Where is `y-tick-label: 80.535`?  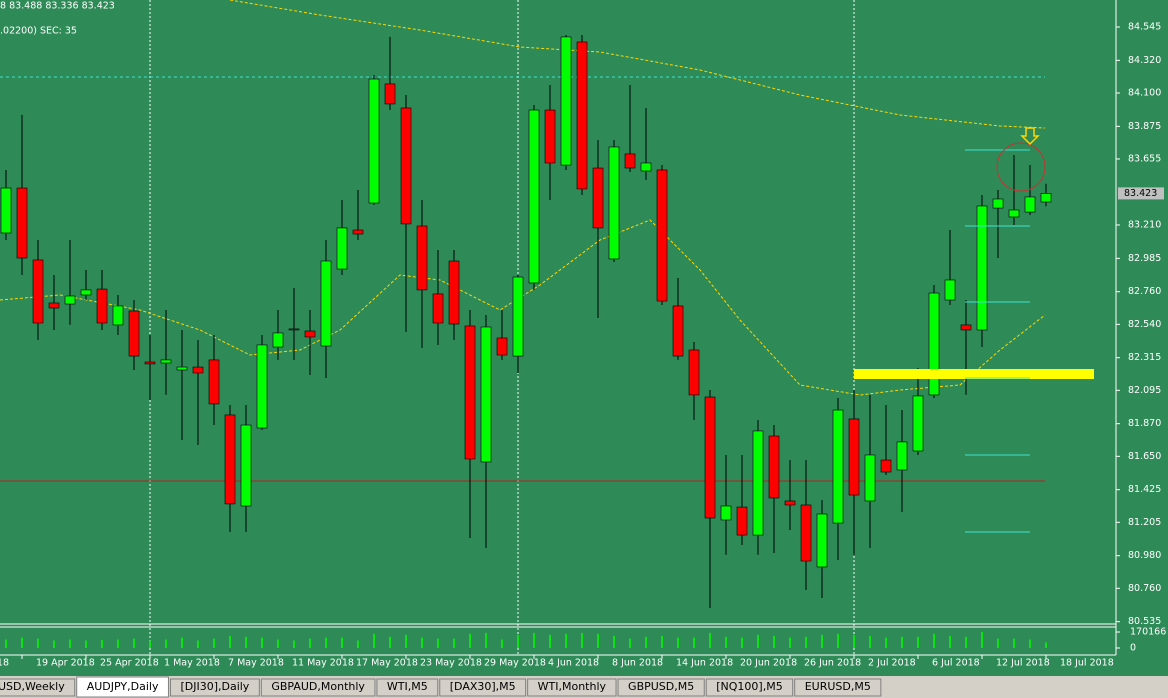
y-tick-label: 80.535 is located at coordinates (1144, 621).